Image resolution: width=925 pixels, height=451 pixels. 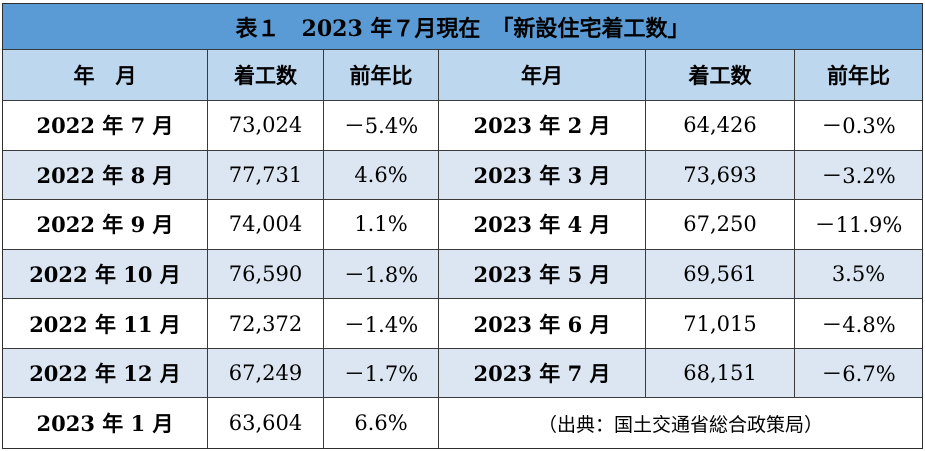 What do you see at coordinates (720, 75) in the screenshot?
I see `header-right-starts: 着工数` at bounding box center [720, 75].